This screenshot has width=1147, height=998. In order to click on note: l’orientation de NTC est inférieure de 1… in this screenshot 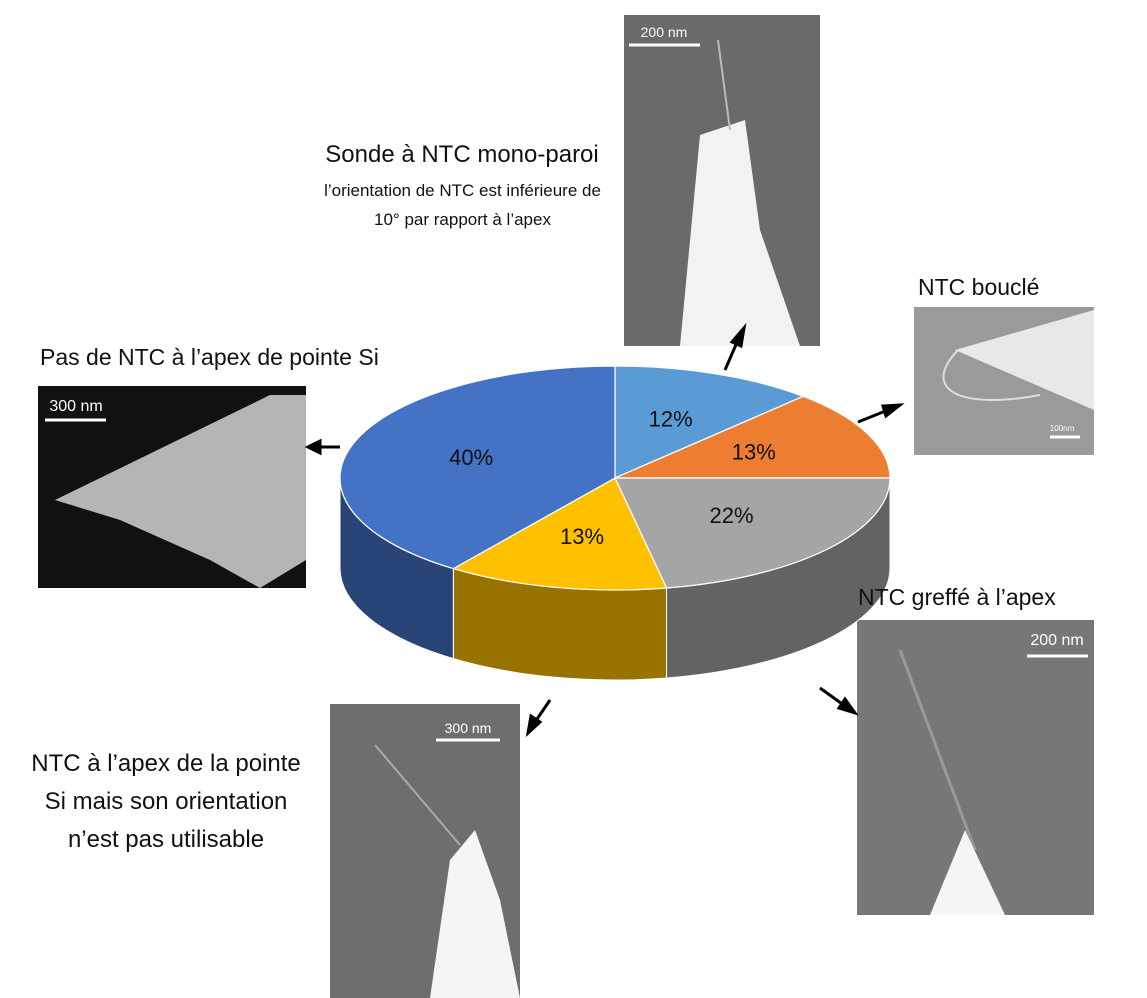, I will do `click(462, 205)`.